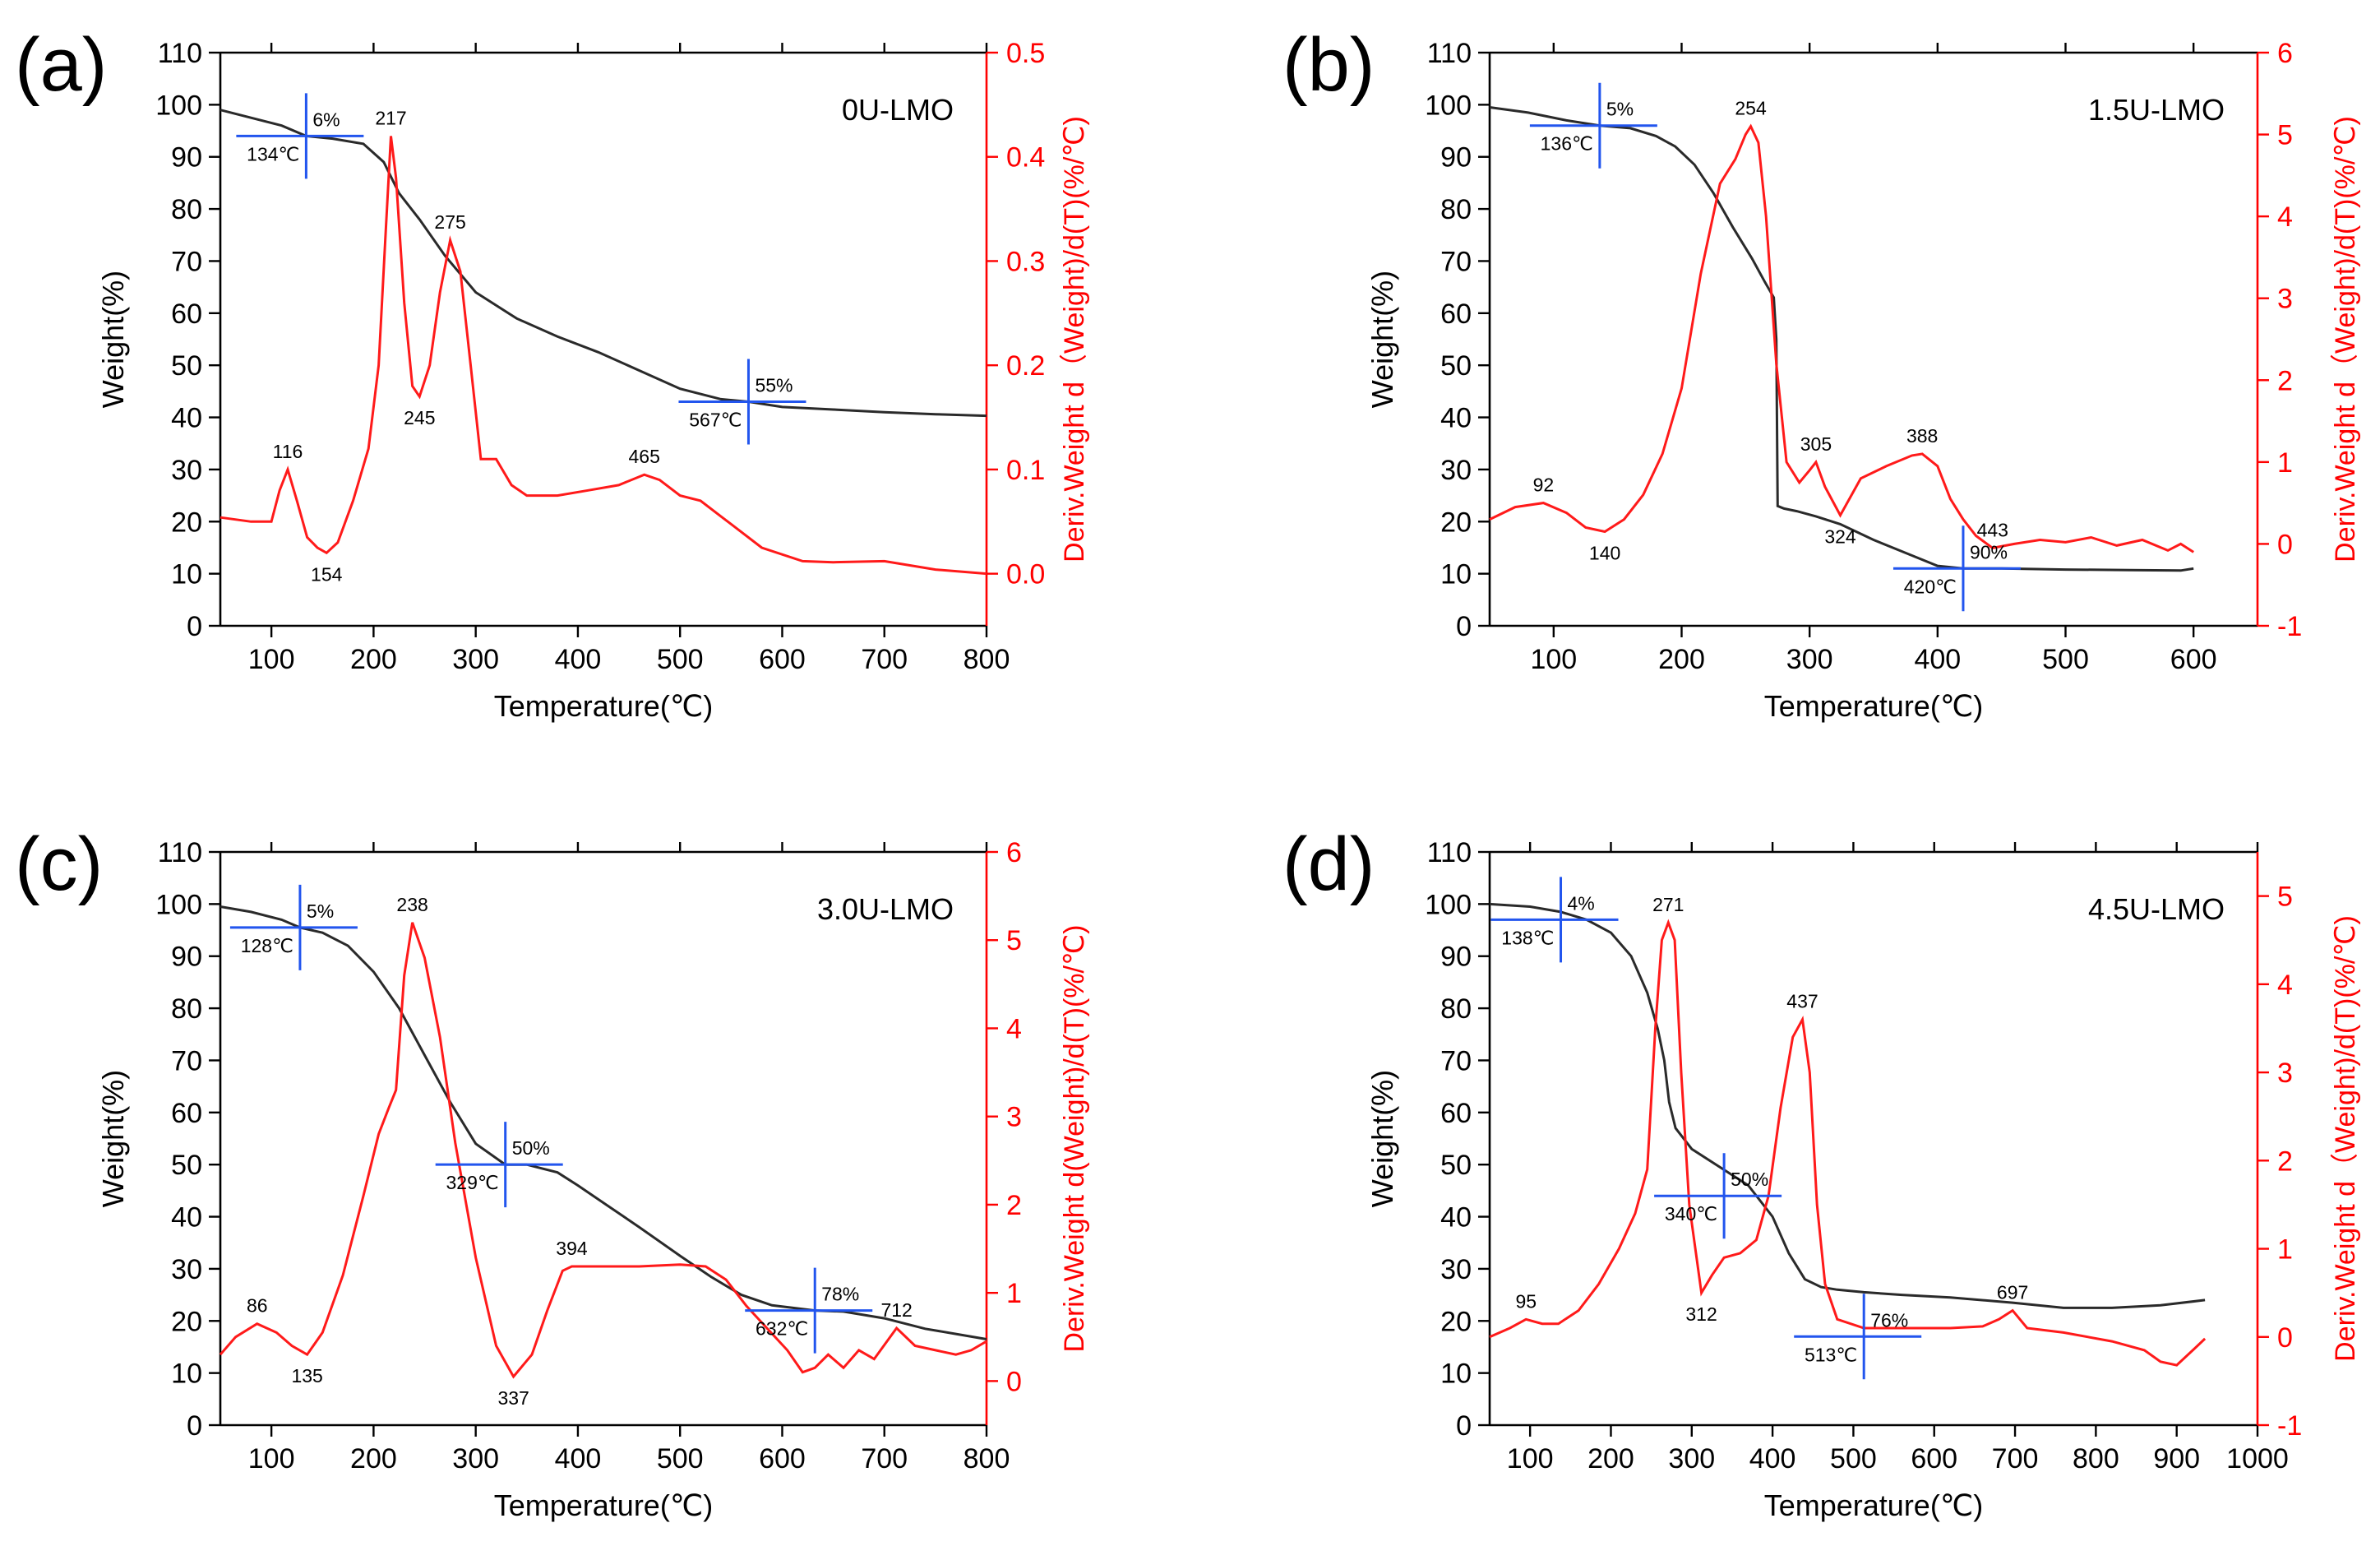 The image size is (2380, 1560). I want to click on onset-loss-label: 55%, so click(774, 385).